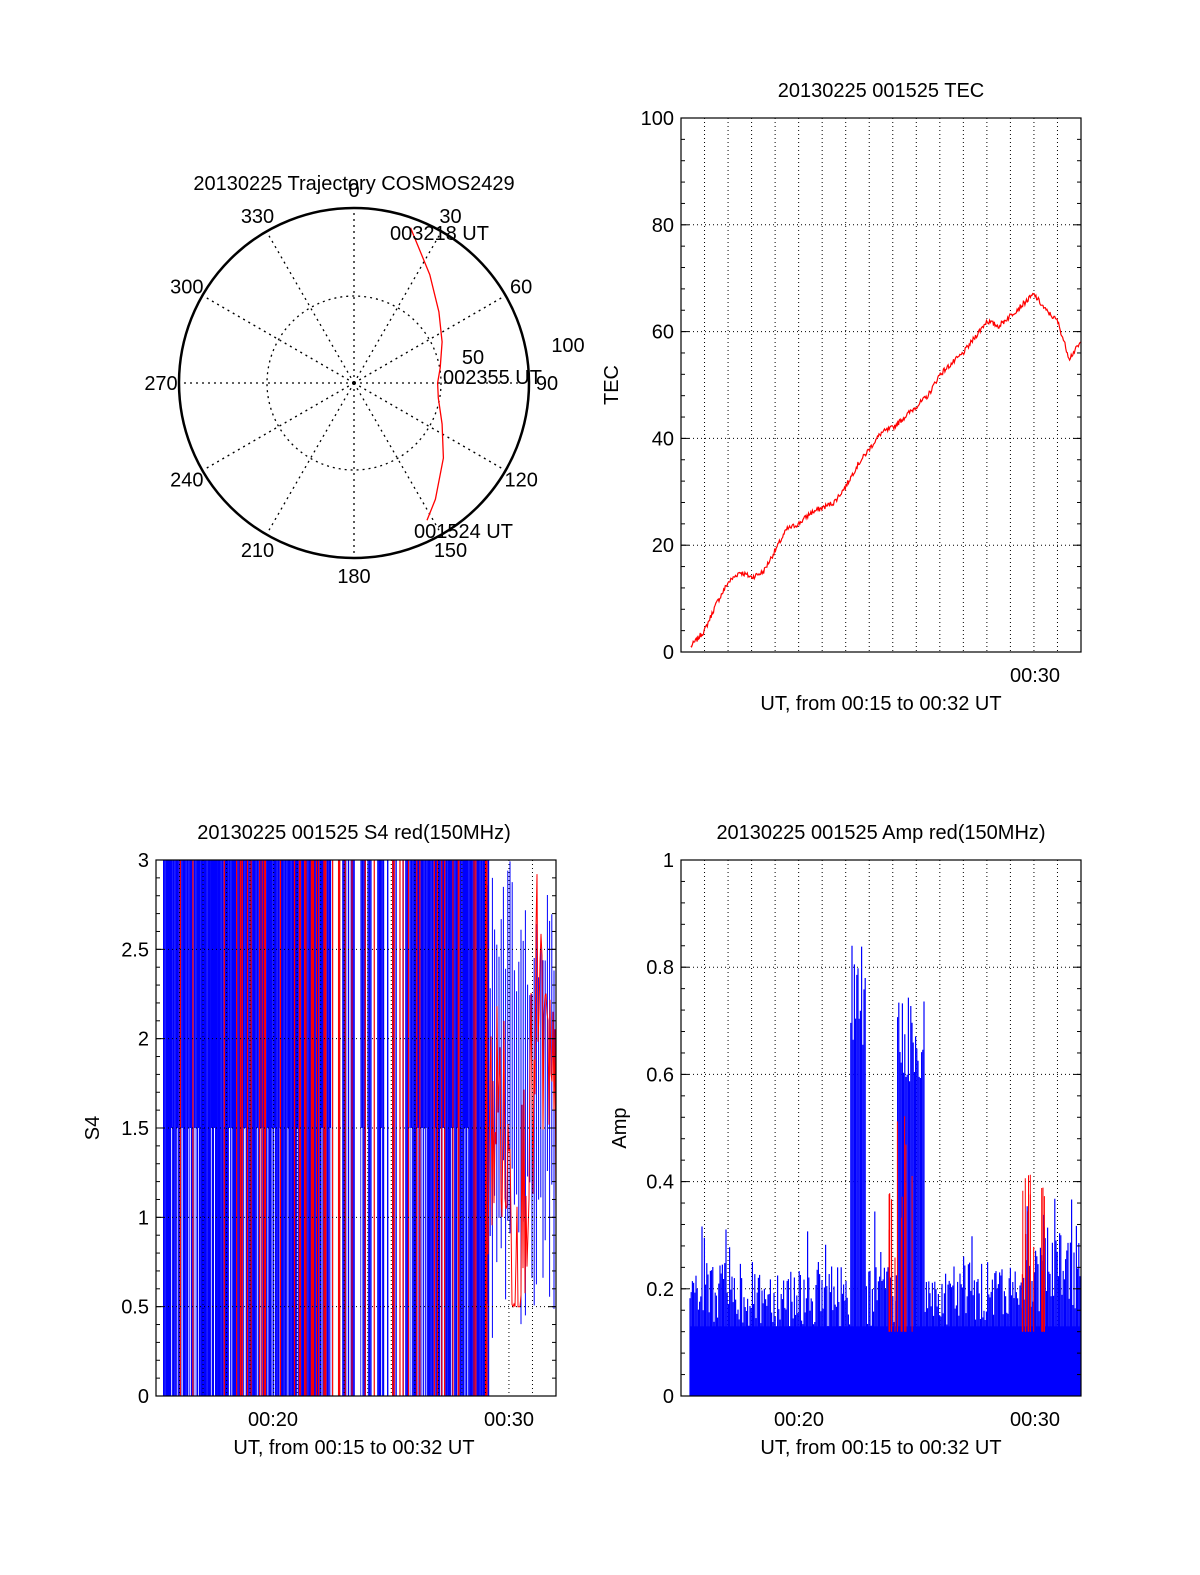 Image resolution: width=1200 pixels, height=1575 pixels. Describe the element at coordinates (1035, 676) in the screenshot. I see `tec-x-tick-label: 00:30` at that location.